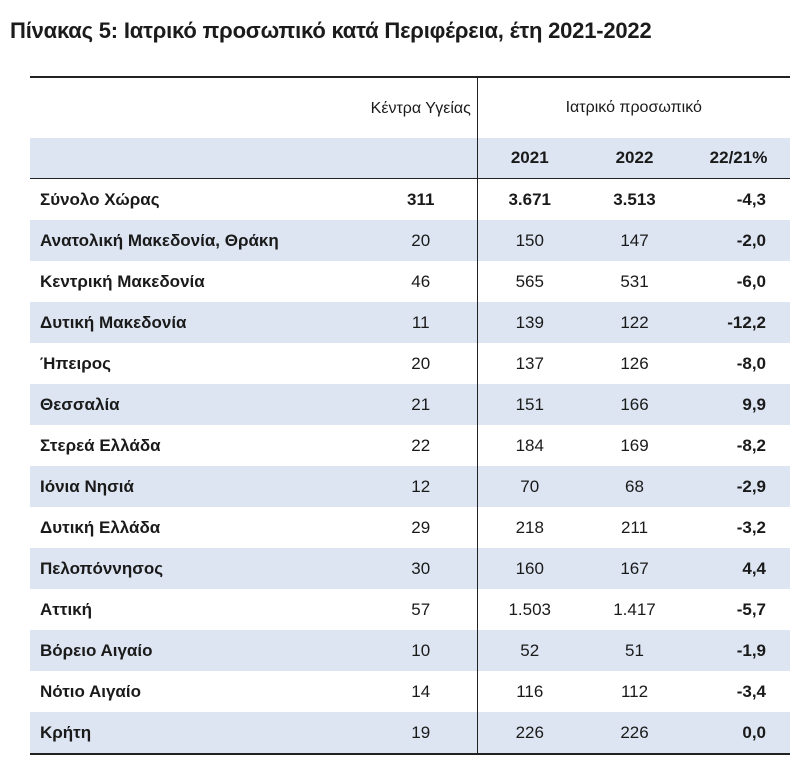  What do you see at coordinates (738, 568) in the screenshot?
I see `change-percent-cell: 4,4` at bounding box center [738, 568].